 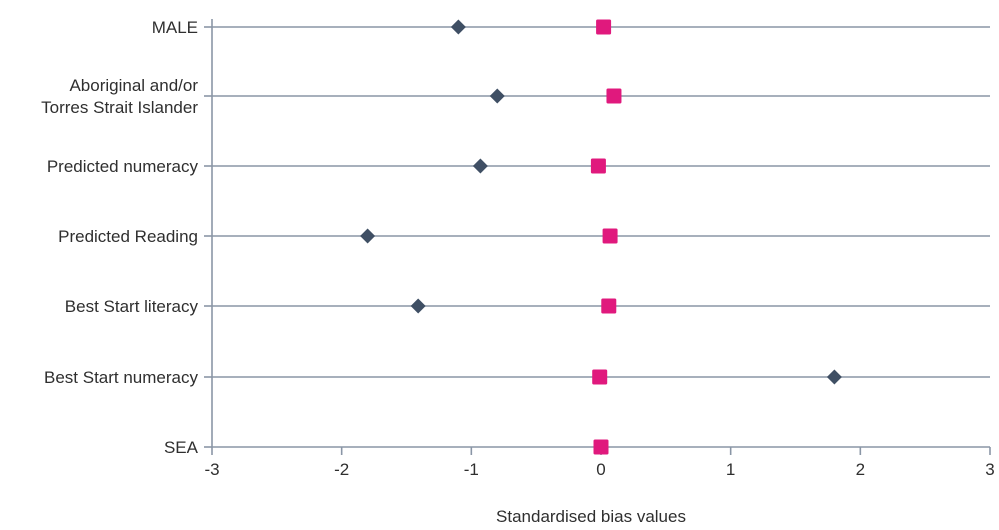 I want to click on category-label: SEA, so click(x=181, y=447).